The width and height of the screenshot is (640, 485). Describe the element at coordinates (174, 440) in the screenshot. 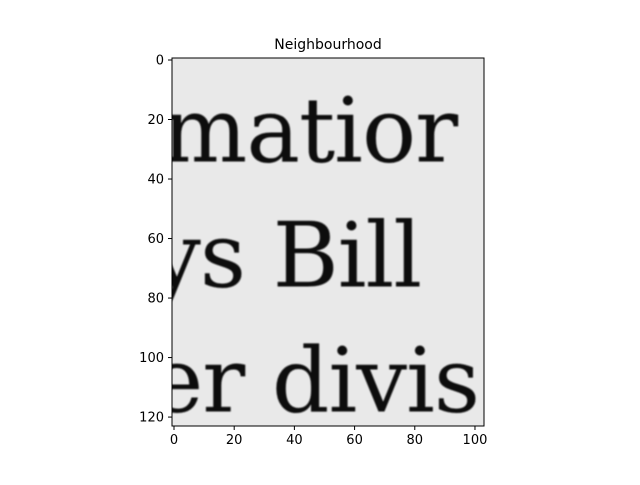

I see `x-tick-label: 0` at that location.